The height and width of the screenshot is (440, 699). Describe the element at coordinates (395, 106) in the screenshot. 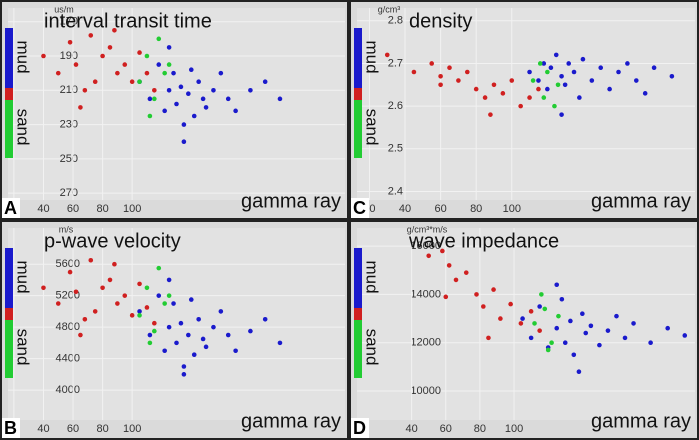

I see `y-tick-label: 2.6` at that location.